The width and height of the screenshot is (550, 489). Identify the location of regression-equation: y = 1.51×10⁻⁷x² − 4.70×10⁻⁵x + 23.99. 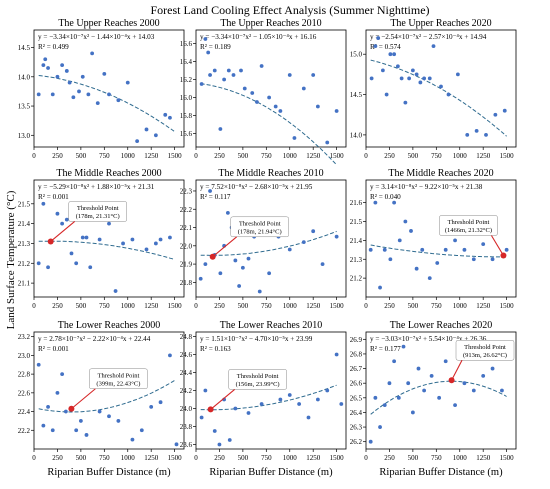
(256, 339).